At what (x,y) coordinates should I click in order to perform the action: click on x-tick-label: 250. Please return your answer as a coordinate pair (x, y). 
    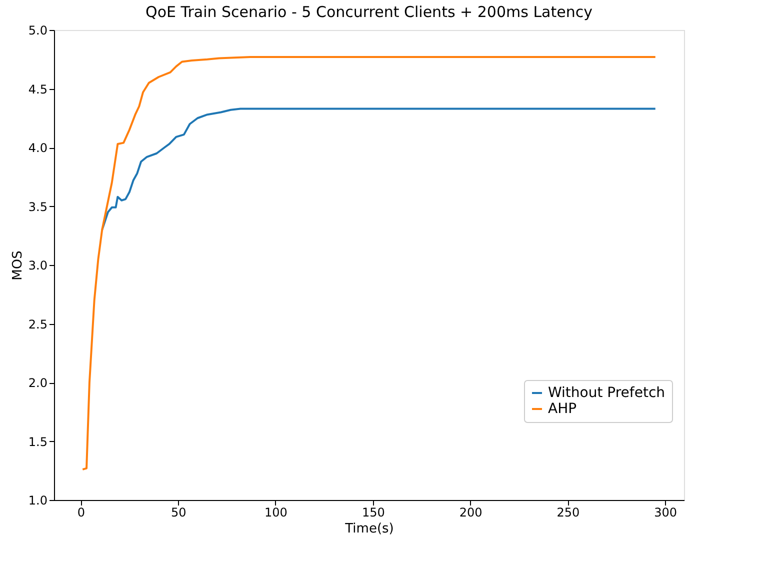
    Looking at the image, I should click on (568, 513).